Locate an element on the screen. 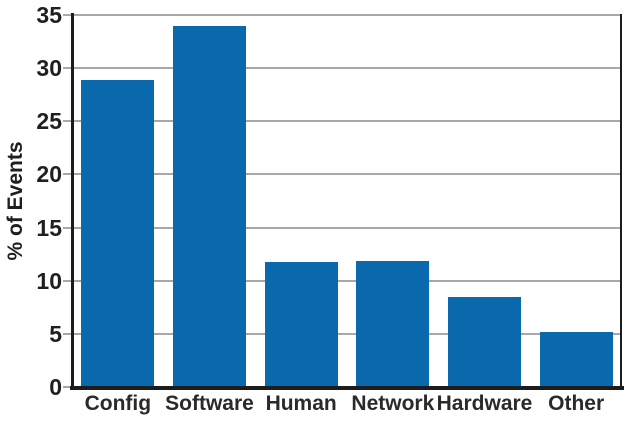 Image resolution: width=641 pixels, height=424 pixels. y-axis-title: % of Events is located at coordinates (15, 201).